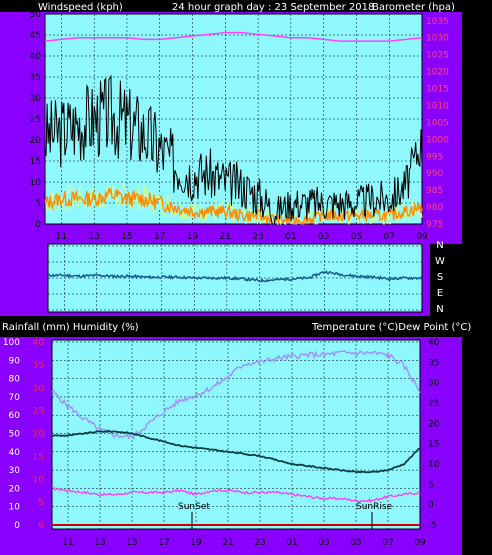 The width and height of the screenshot is (492, 555). I want to click on panel2-series, so click(235, 276).